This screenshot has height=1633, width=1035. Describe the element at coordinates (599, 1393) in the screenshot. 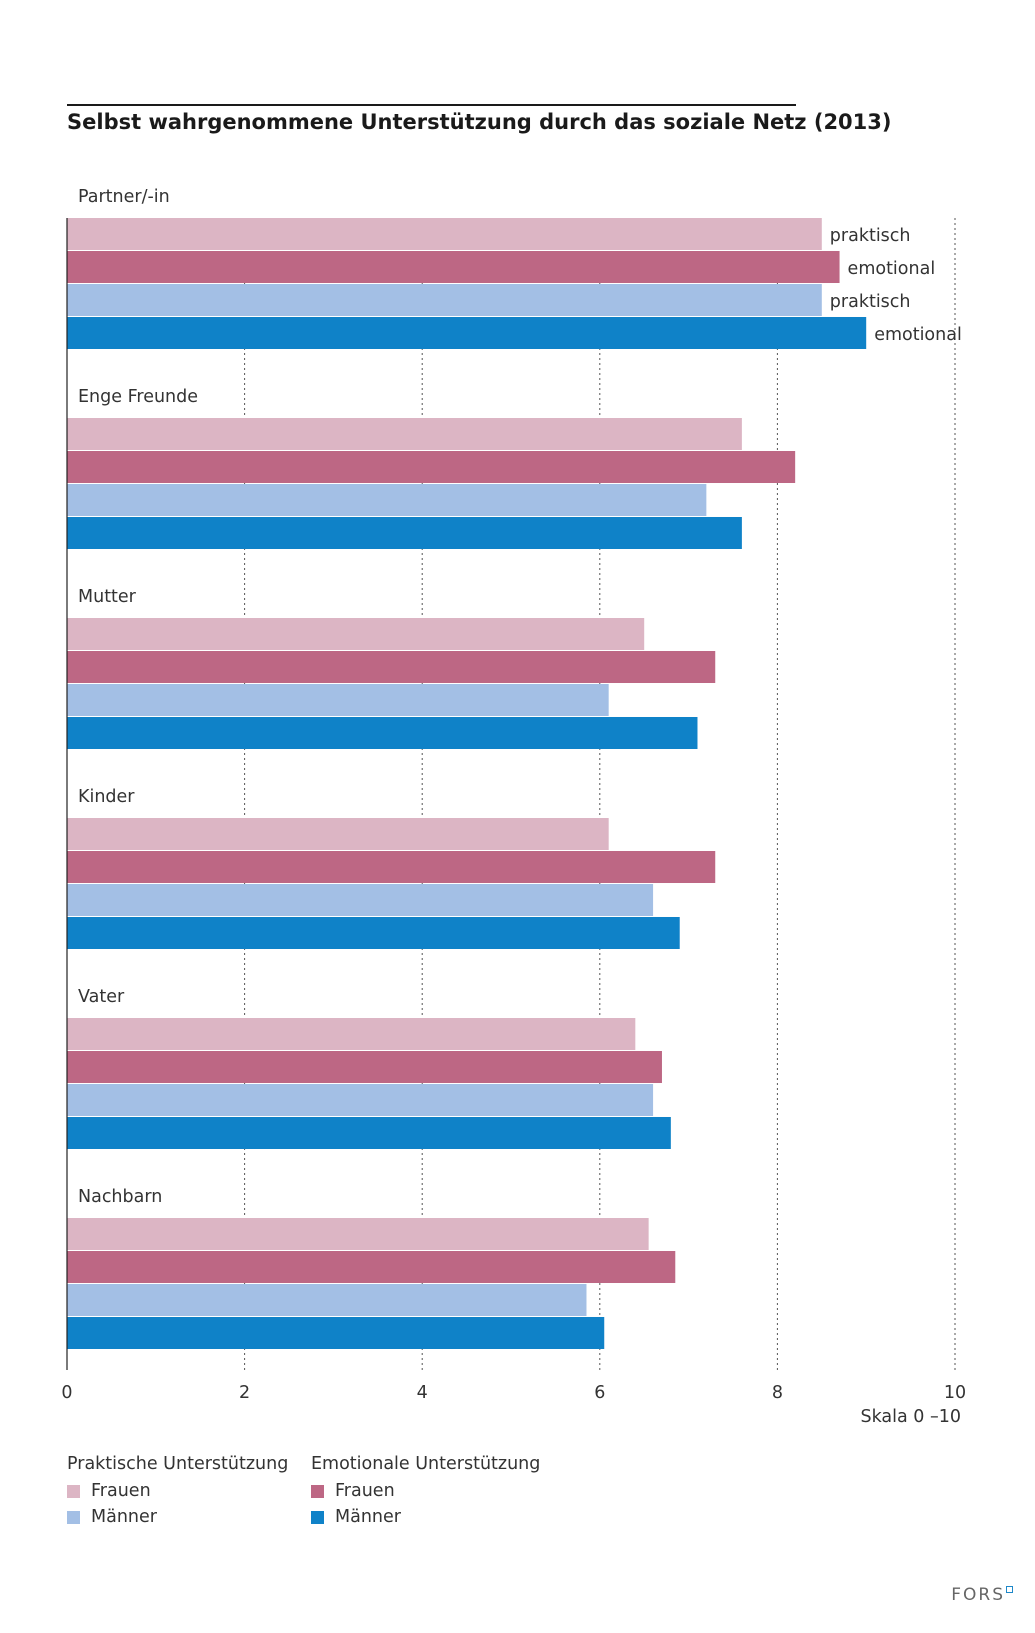

I see `x-tick-label: 6` at that location.